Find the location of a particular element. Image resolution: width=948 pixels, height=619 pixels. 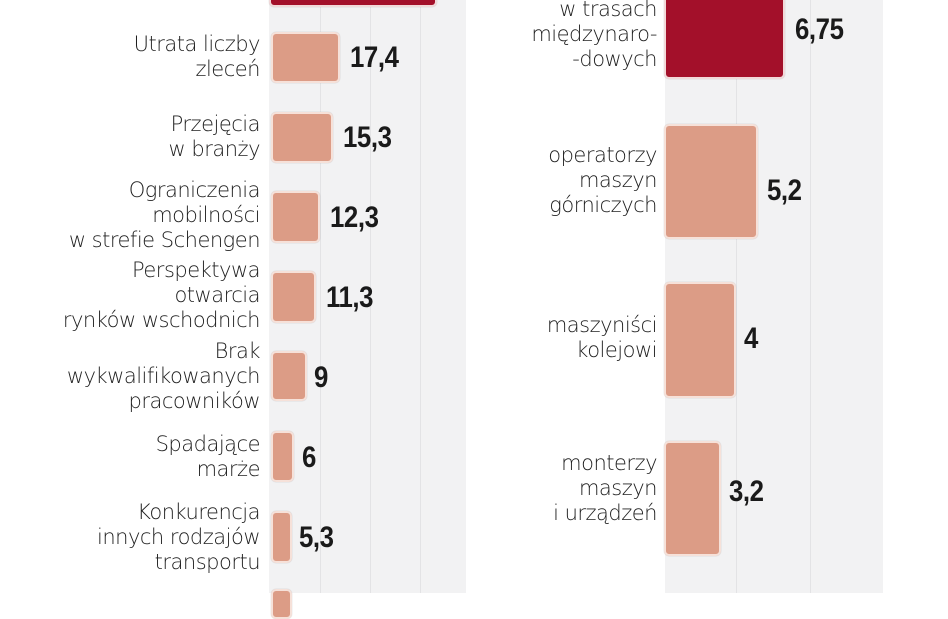

left-bar-spadajace-marze is located at coordinates (282, 456).